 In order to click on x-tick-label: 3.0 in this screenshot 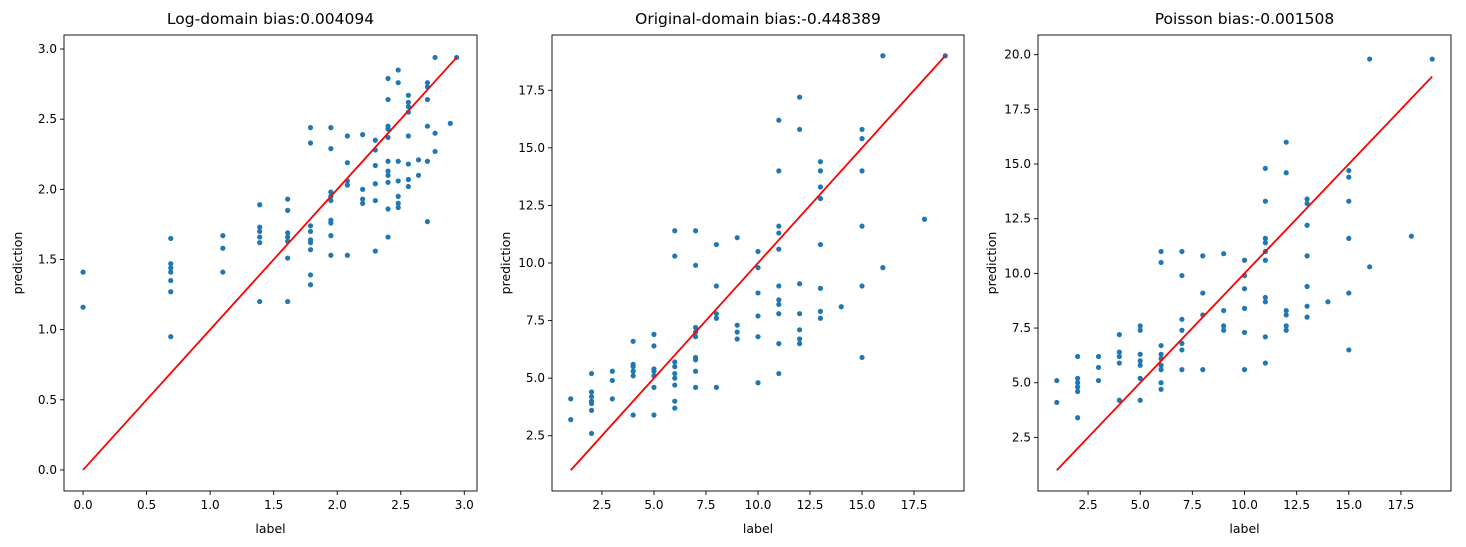, I will do `click(464, 505)`.